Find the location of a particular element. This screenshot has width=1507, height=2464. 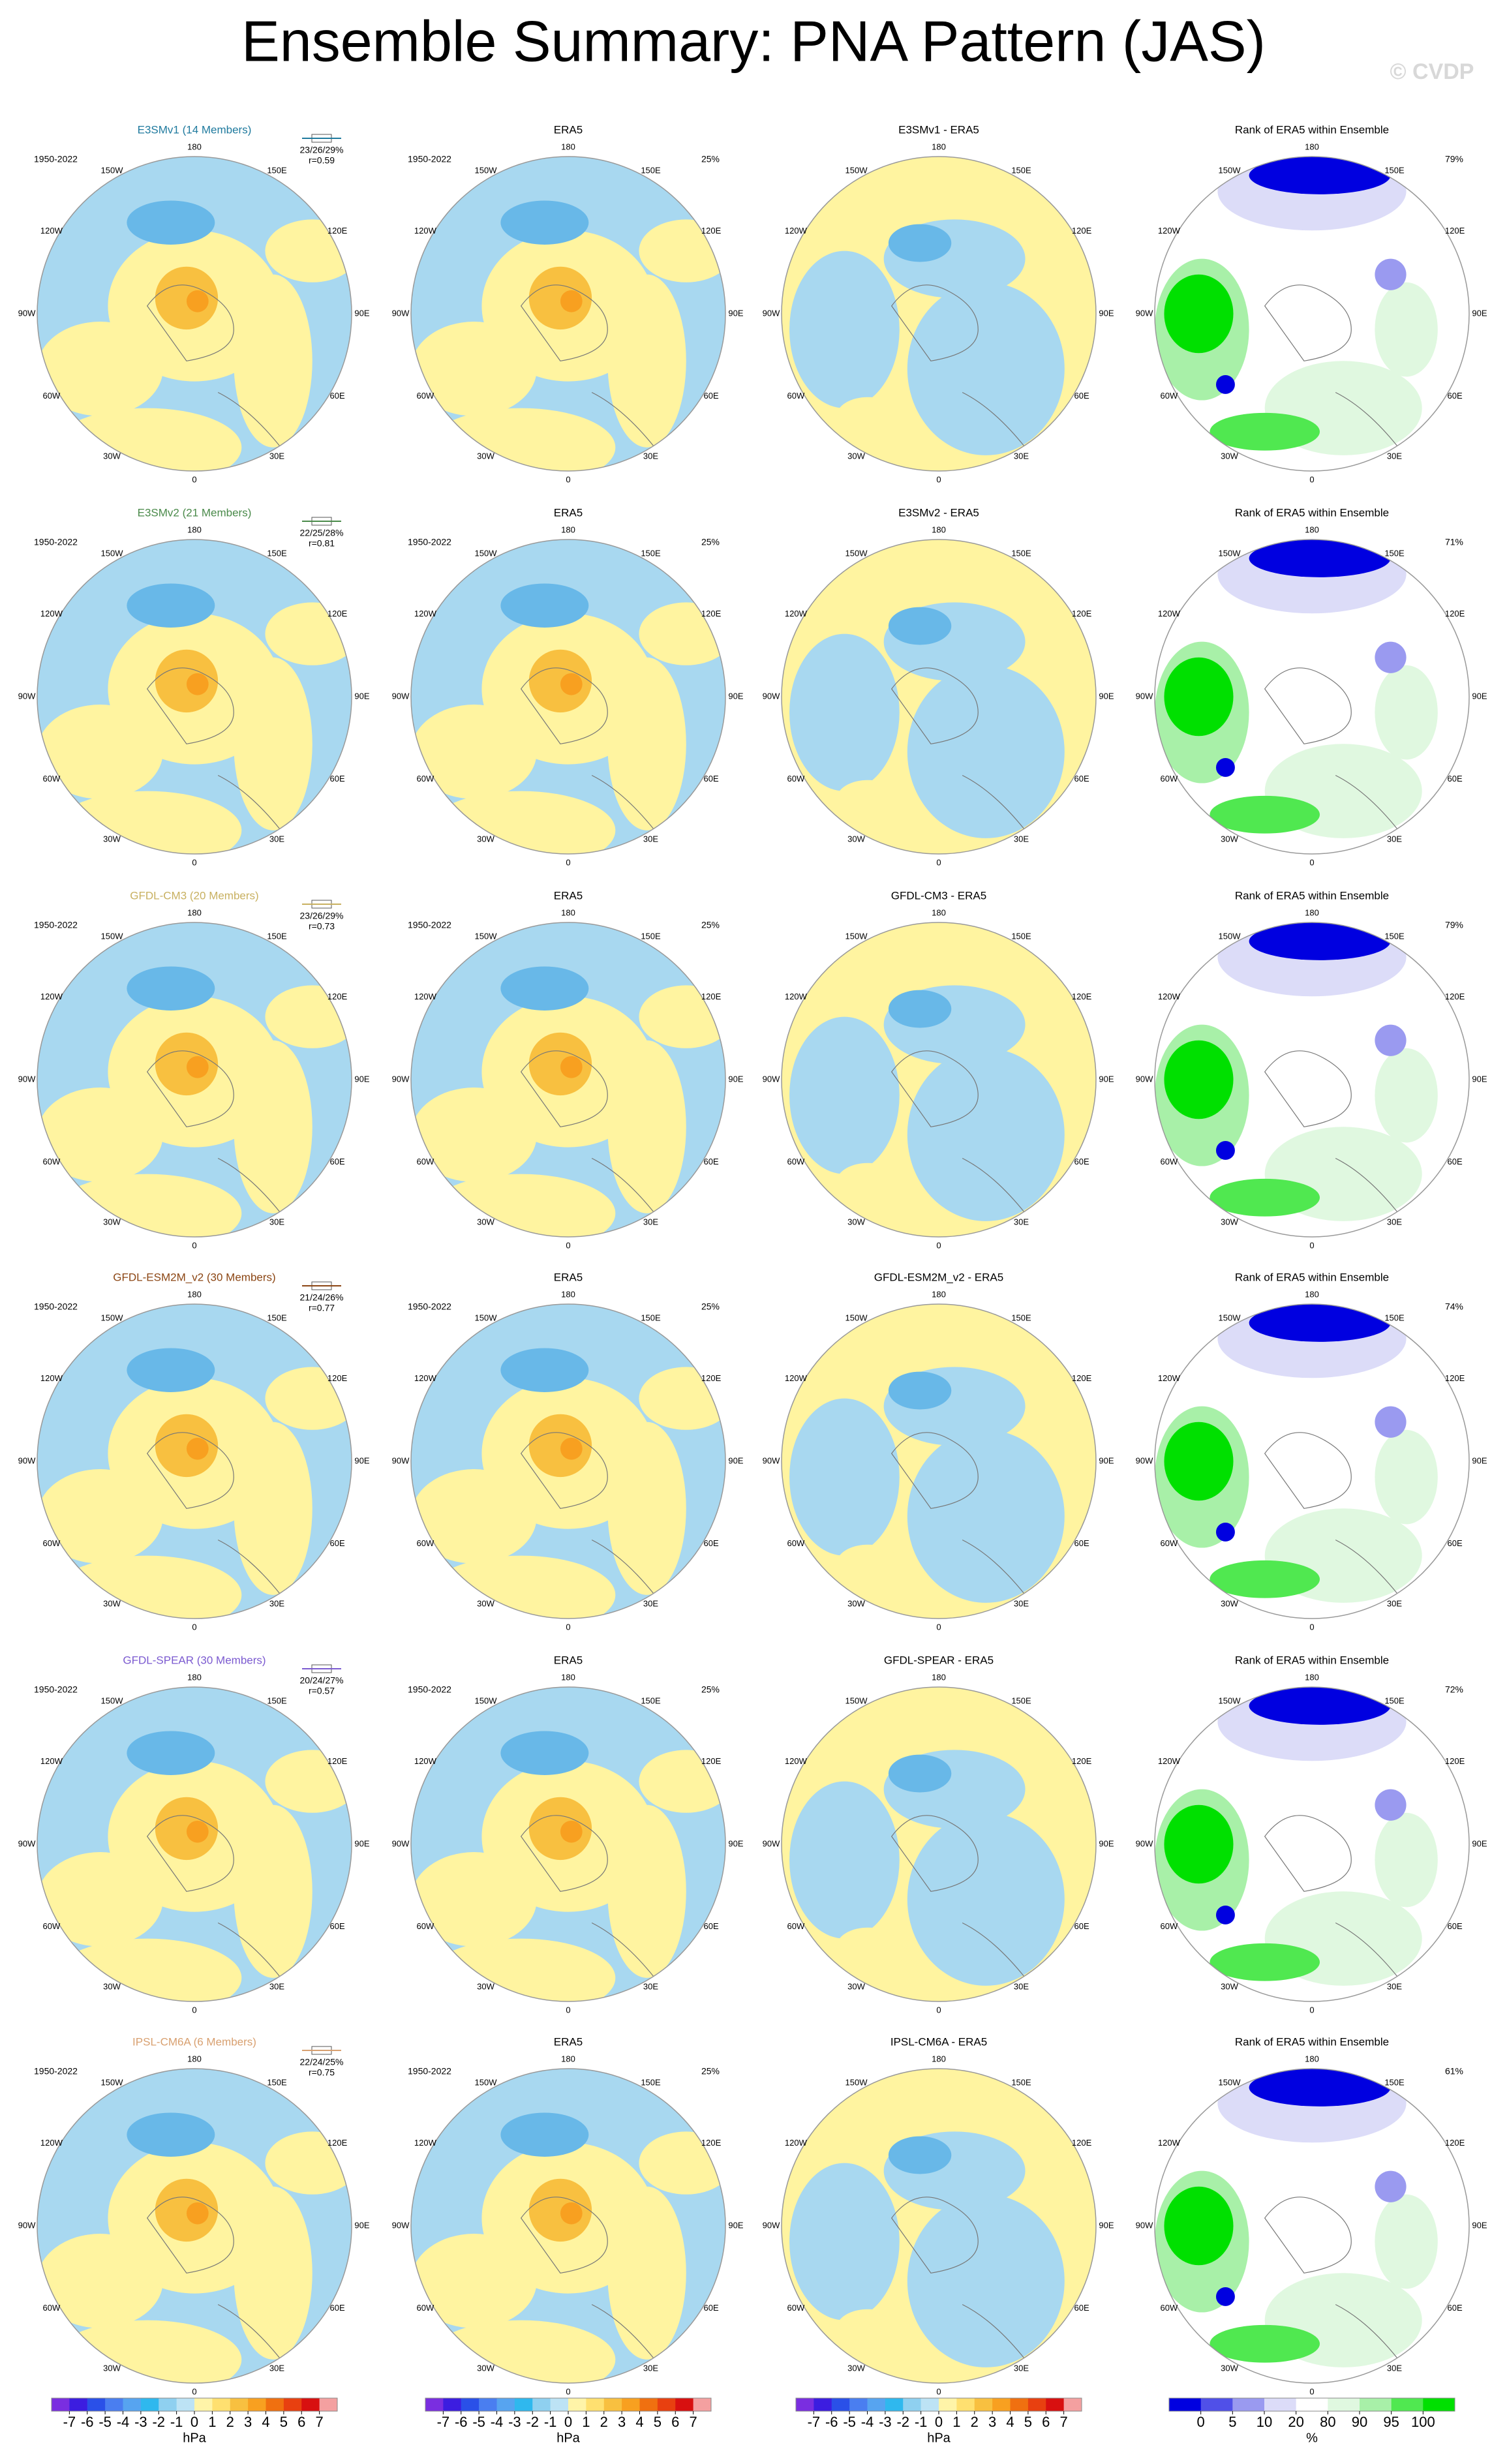

colorbar: -7 -6 -5 -4 -3 -2 -1 0 1 2 3 4 5 6 7 hPa is located at coordinates (194, 2421).